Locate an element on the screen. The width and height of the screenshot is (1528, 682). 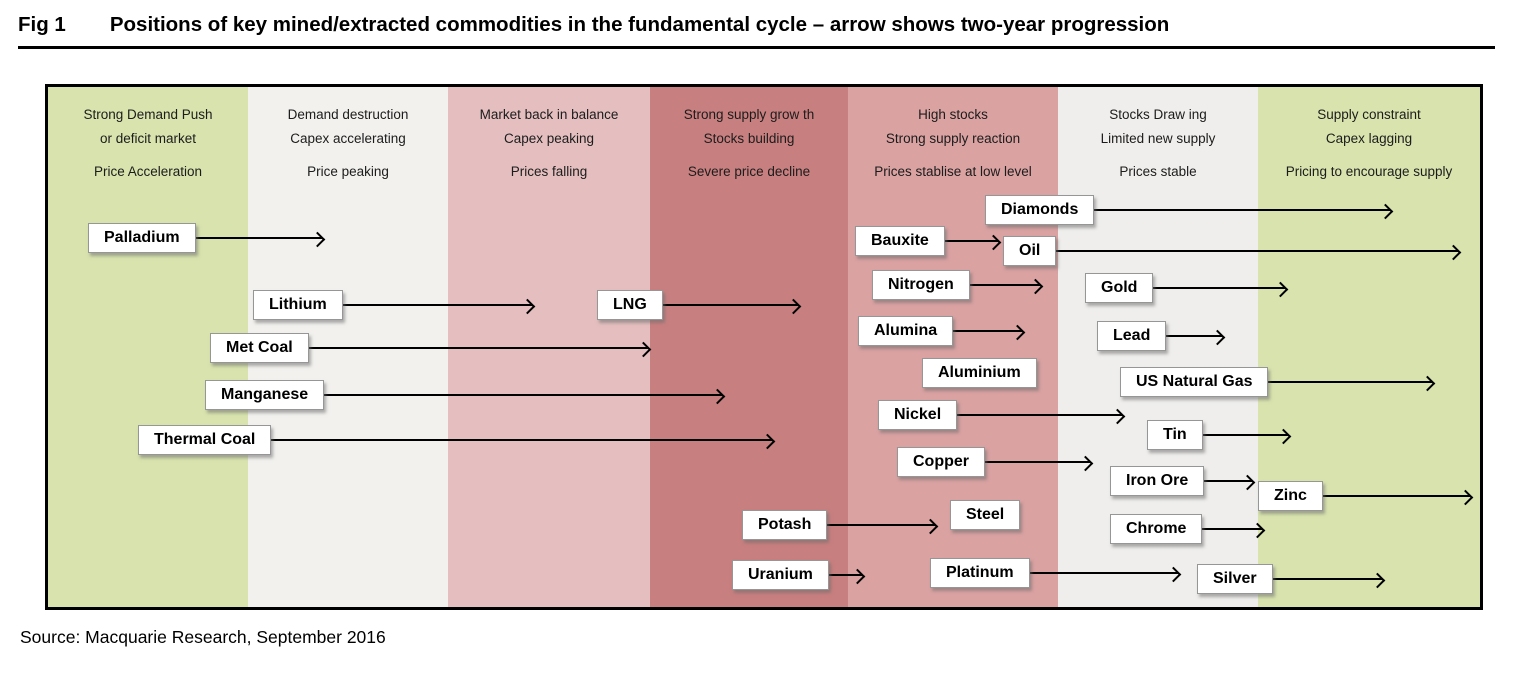
zone-header-line: Stocks Draw ing is located at coordinates (1158, 114).